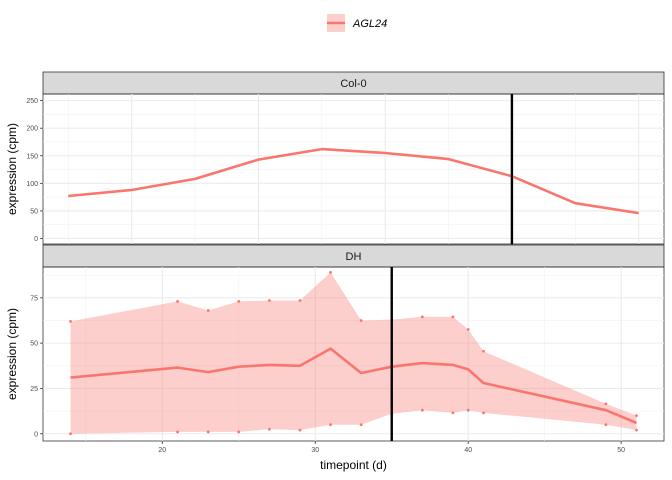  I want to click on y-tick-label: 25, so click(34, 389).